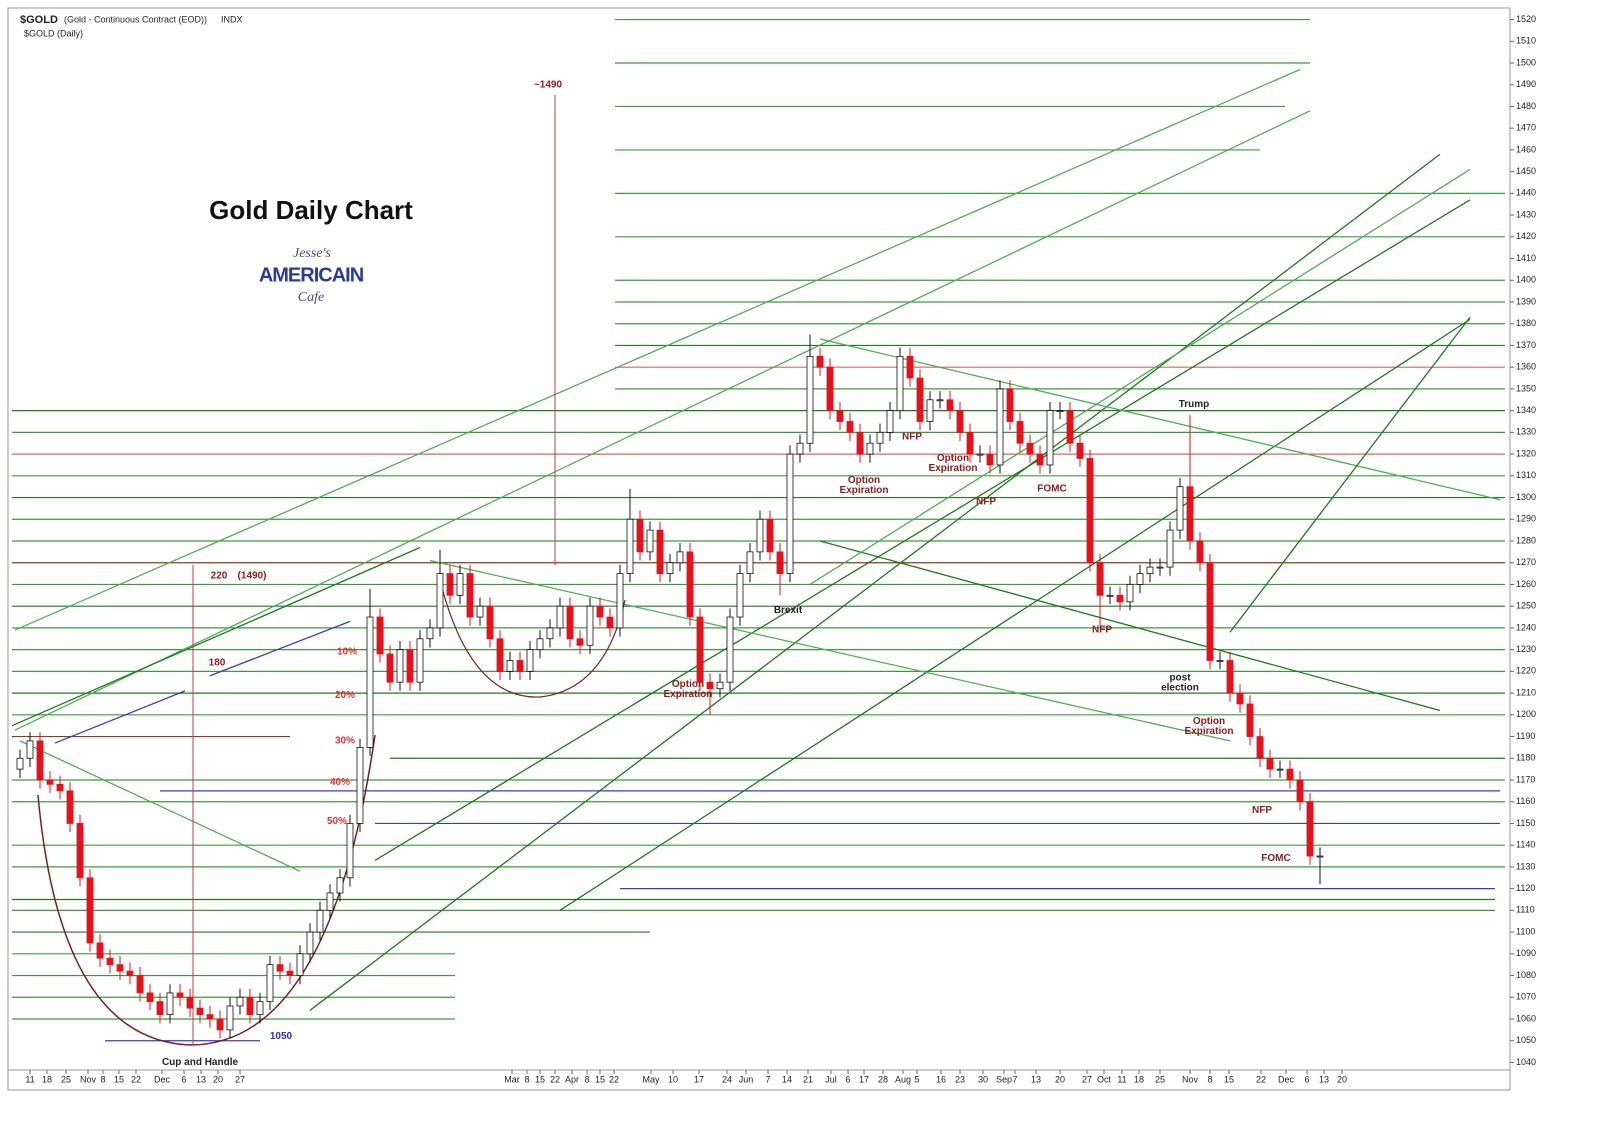  I want to click on x-tick-label: Sep, so click(1004, 1079).